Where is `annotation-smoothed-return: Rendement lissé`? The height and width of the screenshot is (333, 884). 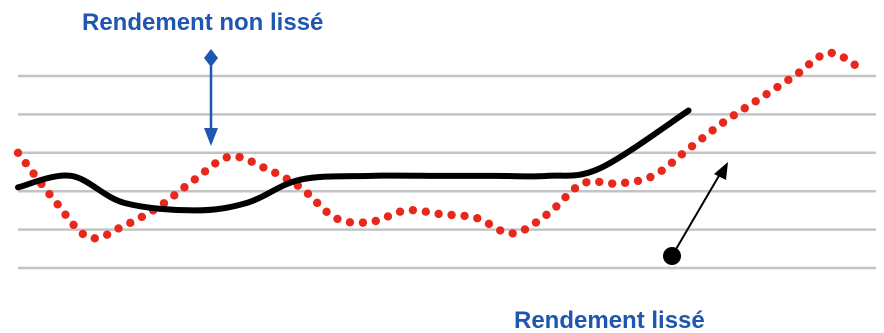 annotation-smoothed-return: Rendement lissé is located at coordinates (609, 320).